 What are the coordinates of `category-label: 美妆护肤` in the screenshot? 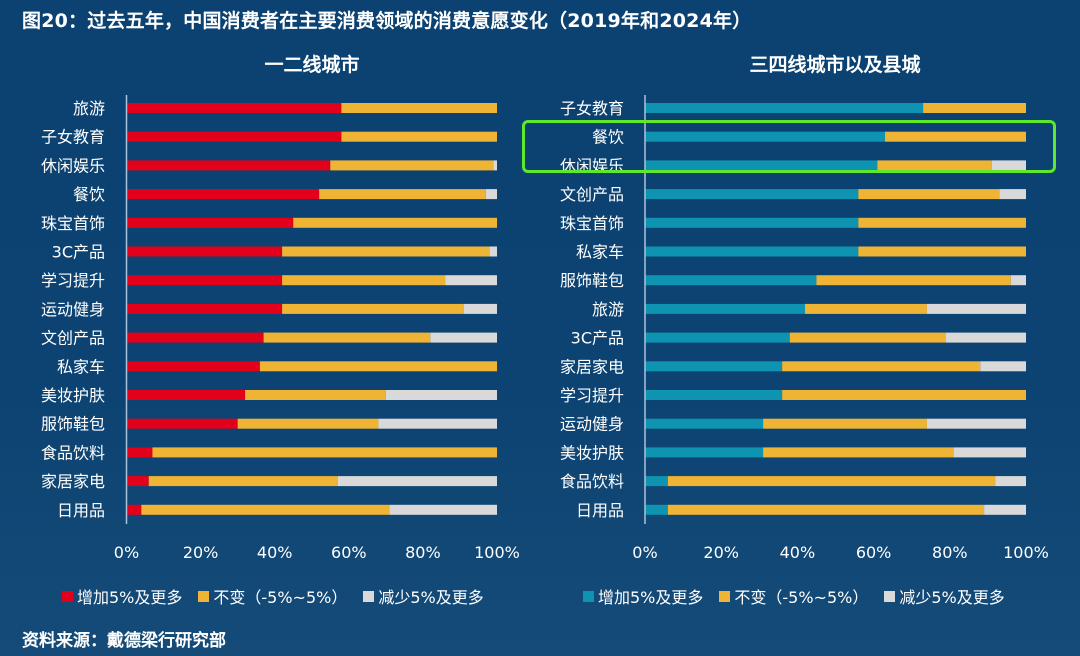 It's located at (73, 395).